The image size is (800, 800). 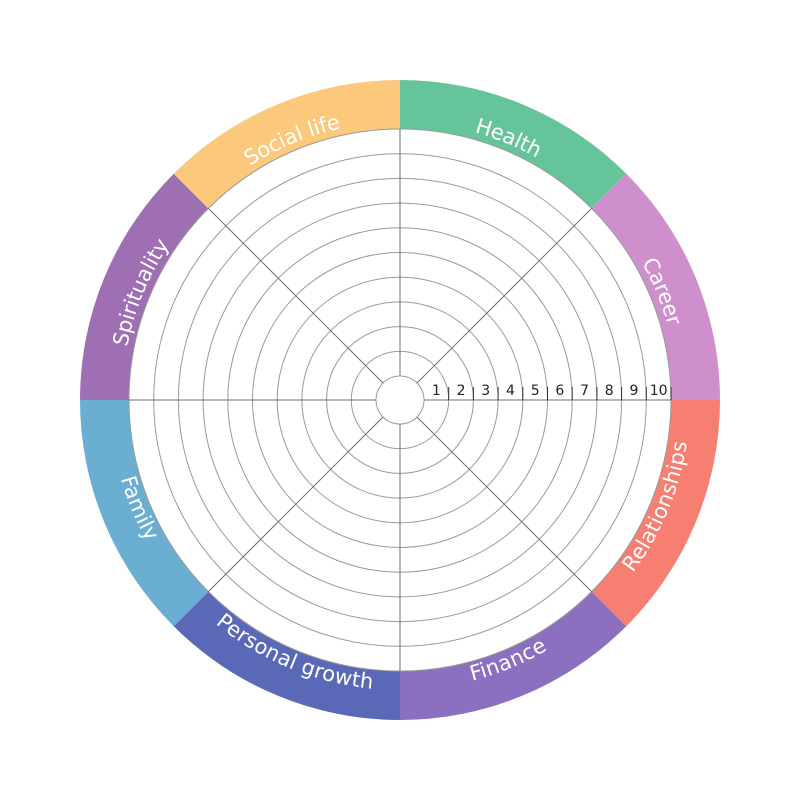 What do you see at coordinates (485, 391) in the screenshot?
I see `scale-label-3: 3` at bounding box center [485, 391].